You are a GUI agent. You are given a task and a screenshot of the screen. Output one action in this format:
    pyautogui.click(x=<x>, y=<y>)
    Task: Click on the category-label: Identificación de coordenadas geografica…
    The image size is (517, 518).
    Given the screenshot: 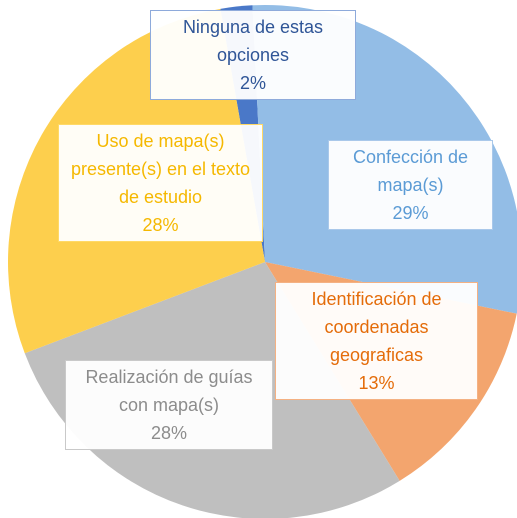 What is the action you would take?
    pyautogui.click(x=376, y=327)
    